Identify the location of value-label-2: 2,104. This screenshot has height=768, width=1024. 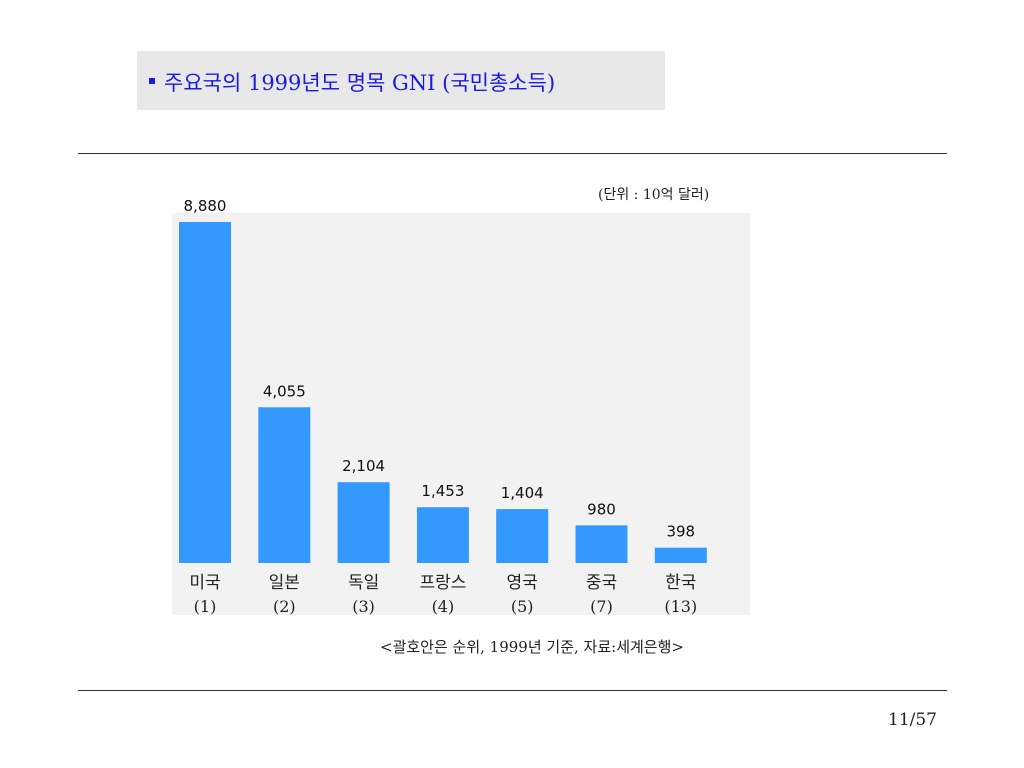
(363, 466).